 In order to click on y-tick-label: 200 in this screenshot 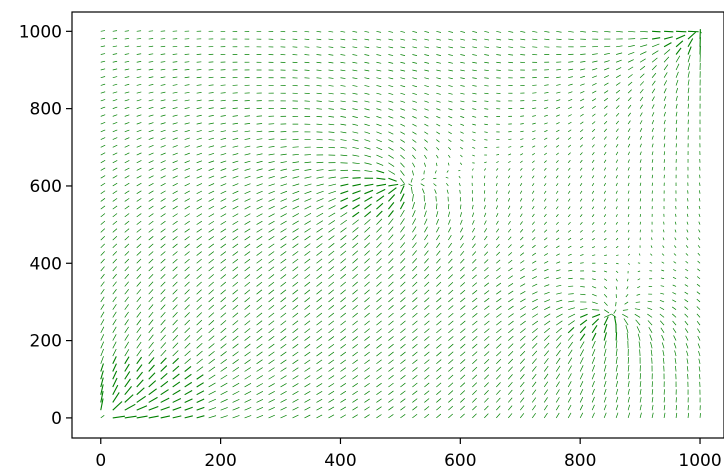, I will do `click(46, 342)`.